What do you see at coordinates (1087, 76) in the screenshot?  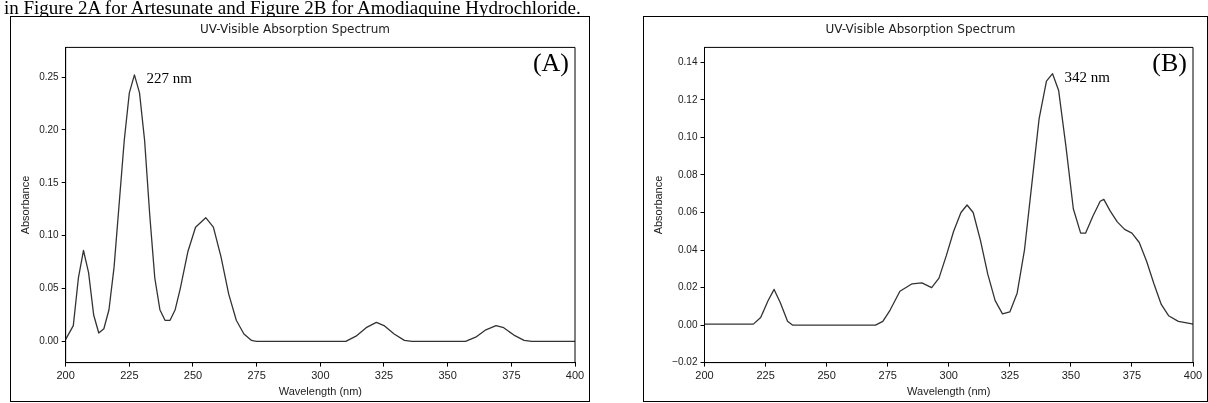 I see `annotation: 342 nm` at bounding box center [1087, 76].